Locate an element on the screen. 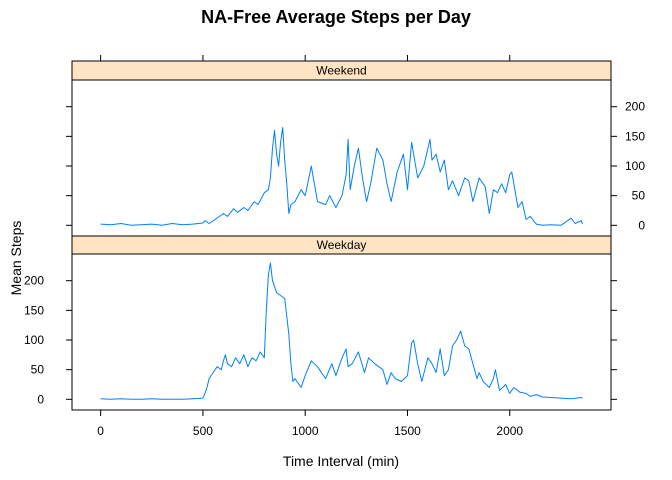 The image size is (672, 480). x-tick-label: 500 is located at coordinates (203, 431).